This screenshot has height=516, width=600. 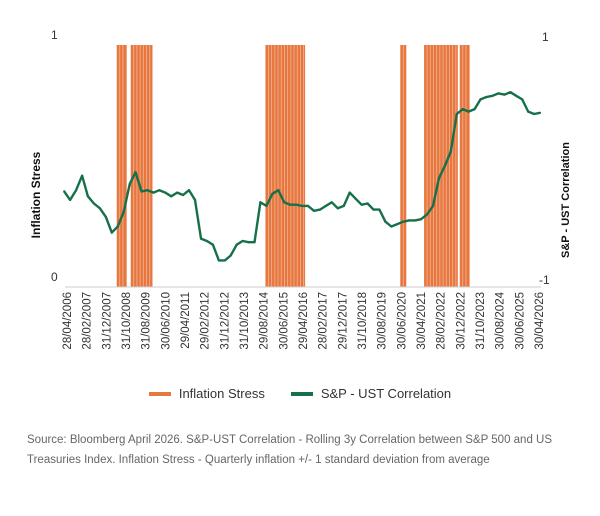 I want to click on x-tick-label: 30/06/2010, so click(x=166, y=321).